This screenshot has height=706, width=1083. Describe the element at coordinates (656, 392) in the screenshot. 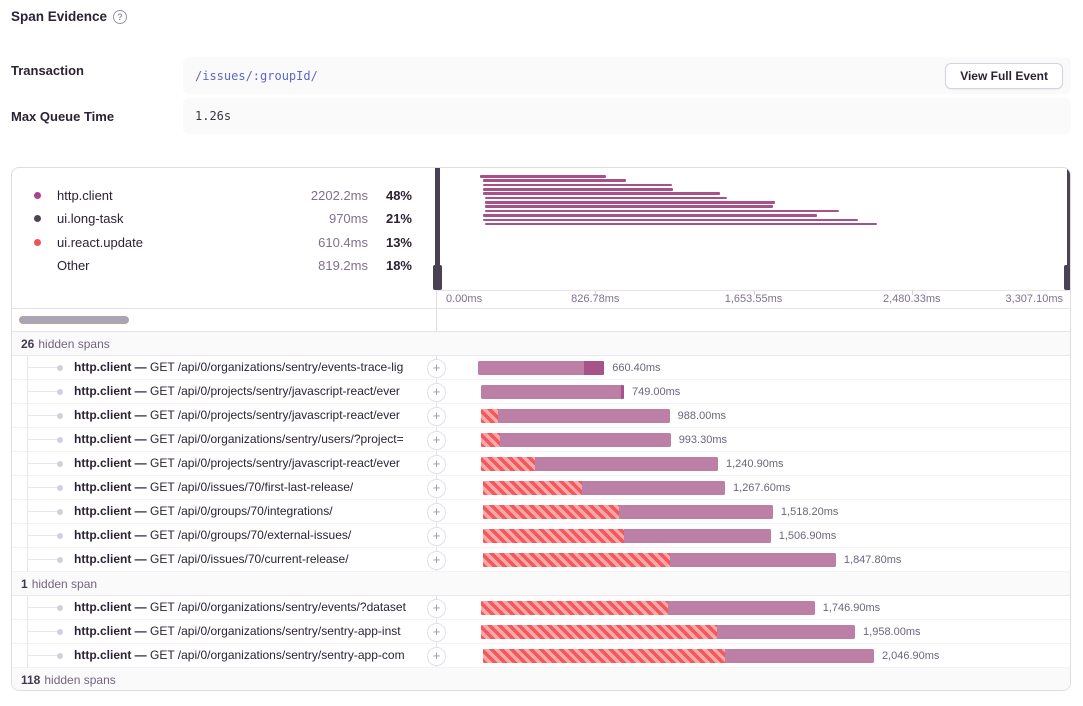

I see `span-duration-label: 749.00ms` at that location.